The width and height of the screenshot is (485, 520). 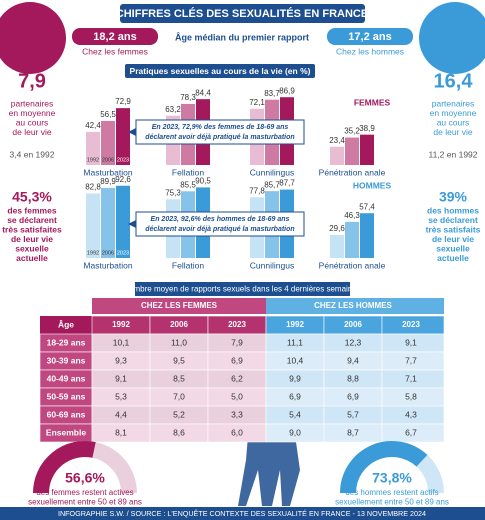 What do you see at coordinates (453, 154) in the screenshot?
I see `partners-past: 11,2 en 1992` at bounding box center [453, 154].